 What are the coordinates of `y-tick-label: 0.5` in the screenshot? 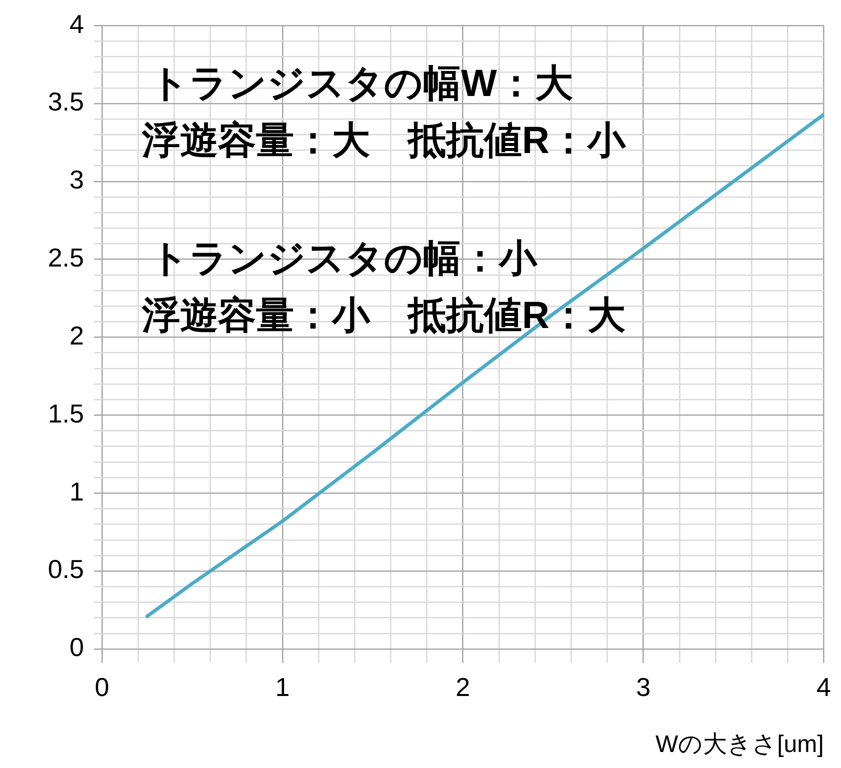 It's located at (66, 569).